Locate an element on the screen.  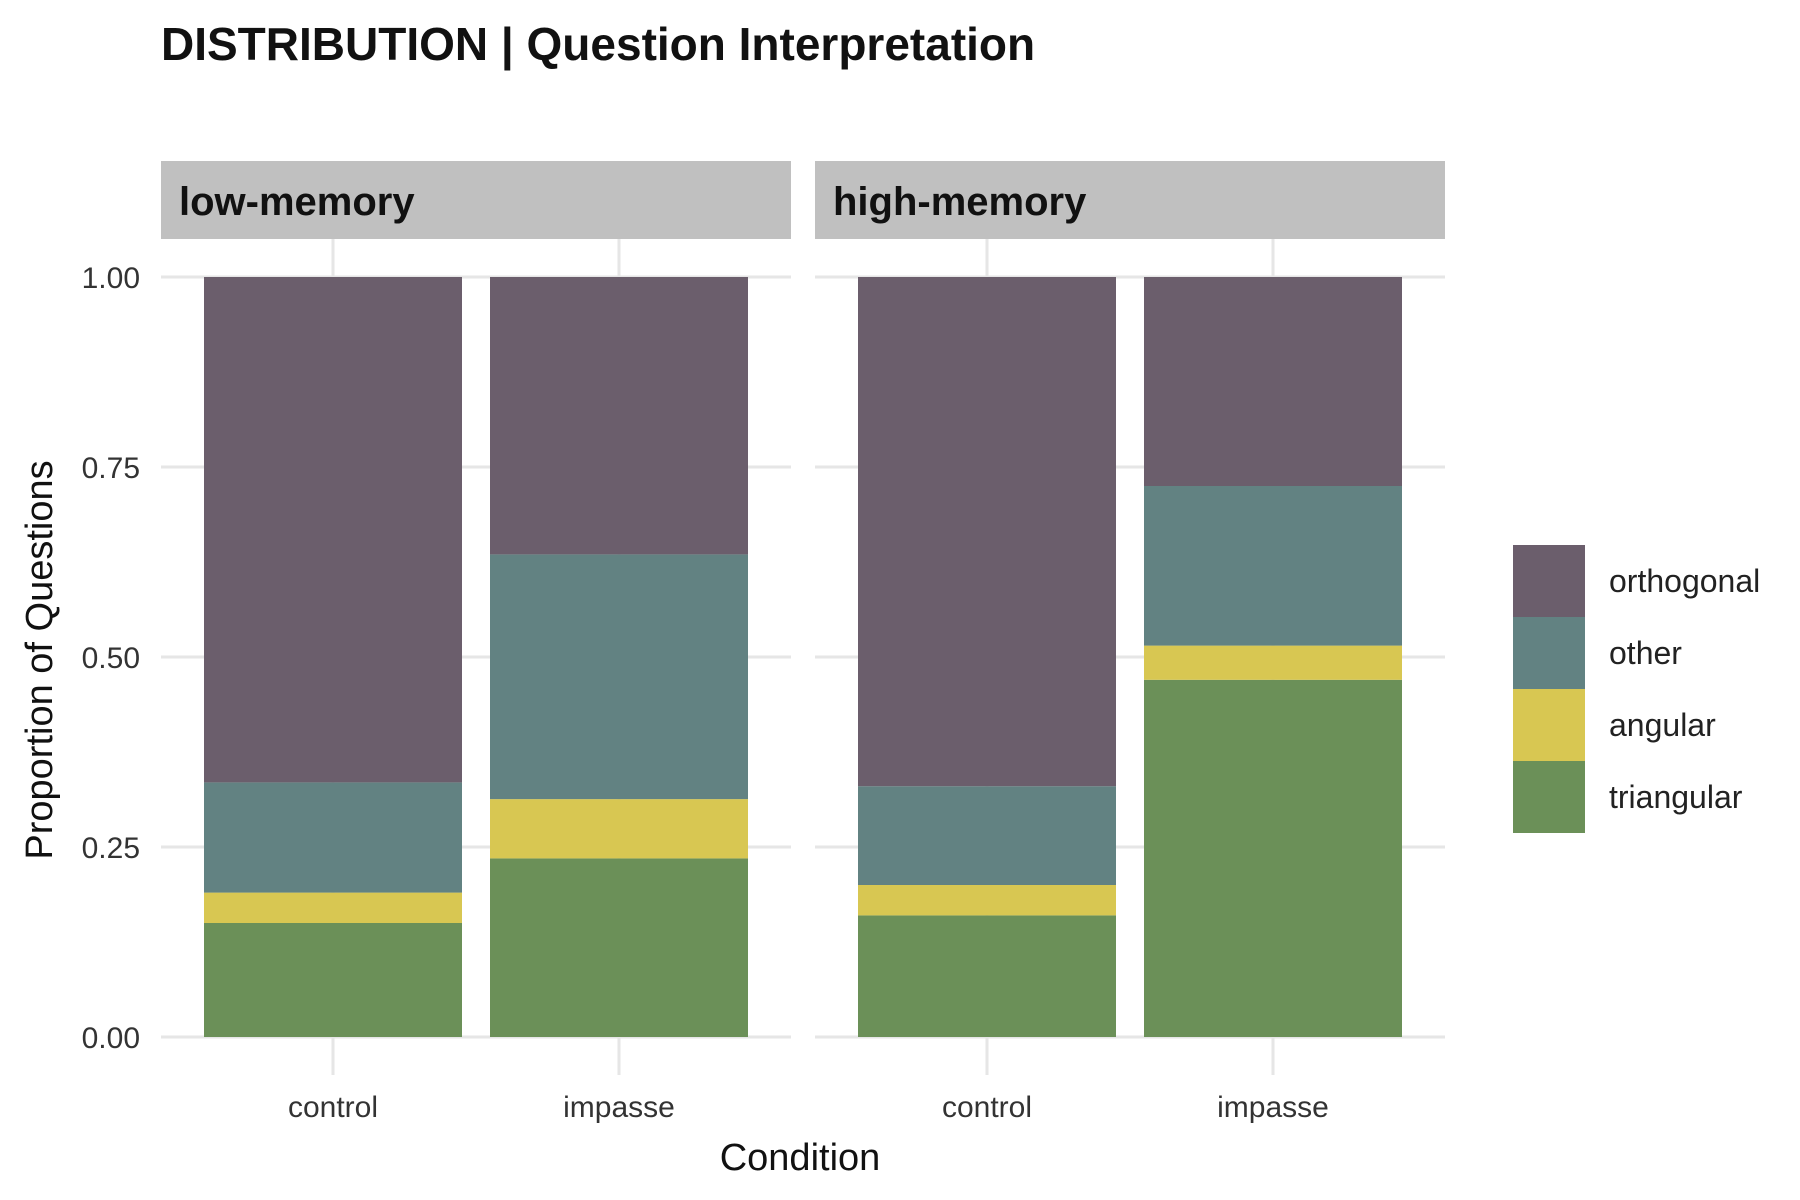
x-axis-title: Condition is located at coordinates (800, 1158).